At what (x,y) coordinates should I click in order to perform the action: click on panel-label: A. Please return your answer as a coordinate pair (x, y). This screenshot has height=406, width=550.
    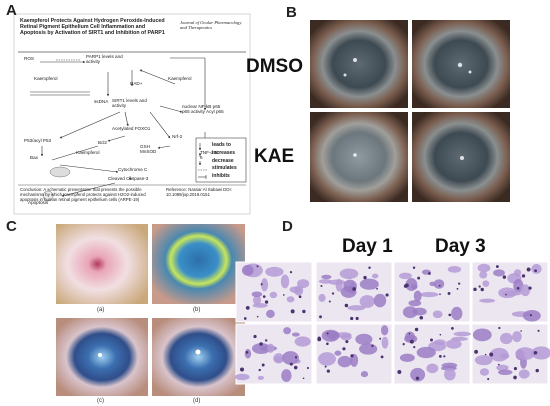
    Looking at the image, I should click on (11, 10).